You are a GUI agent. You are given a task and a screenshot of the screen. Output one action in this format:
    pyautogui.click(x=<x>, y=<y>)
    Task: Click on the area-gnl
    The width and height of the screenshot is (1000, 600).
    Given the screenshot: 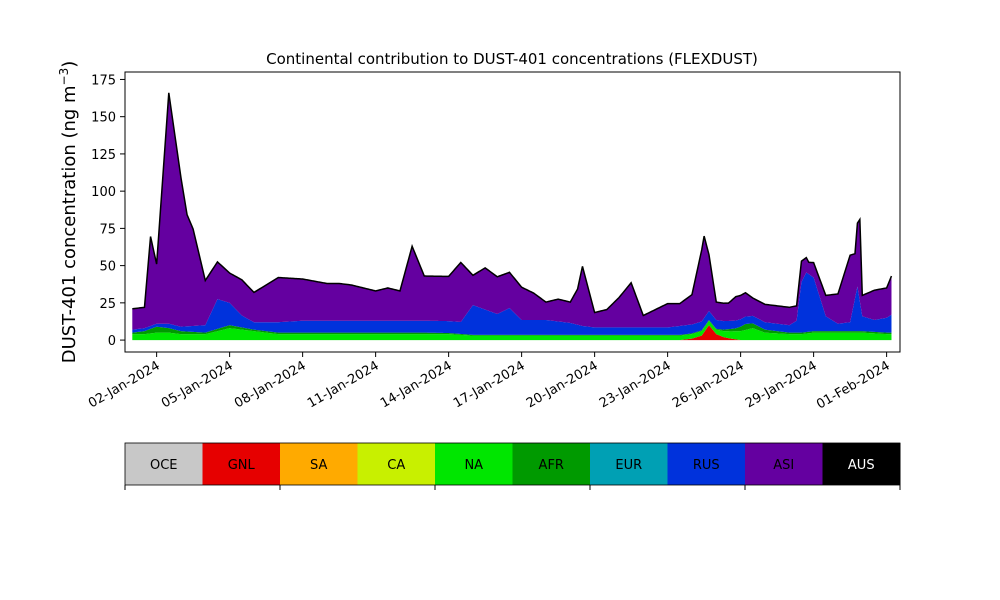 What is the action you would take?
    pyautogui.click(x=512, y=333)
    